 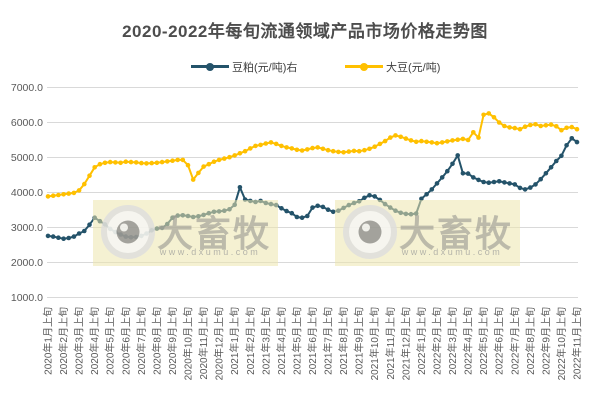 I want to click on x-tick-label: 2022年5月上旬, so click(x=483, y=341).